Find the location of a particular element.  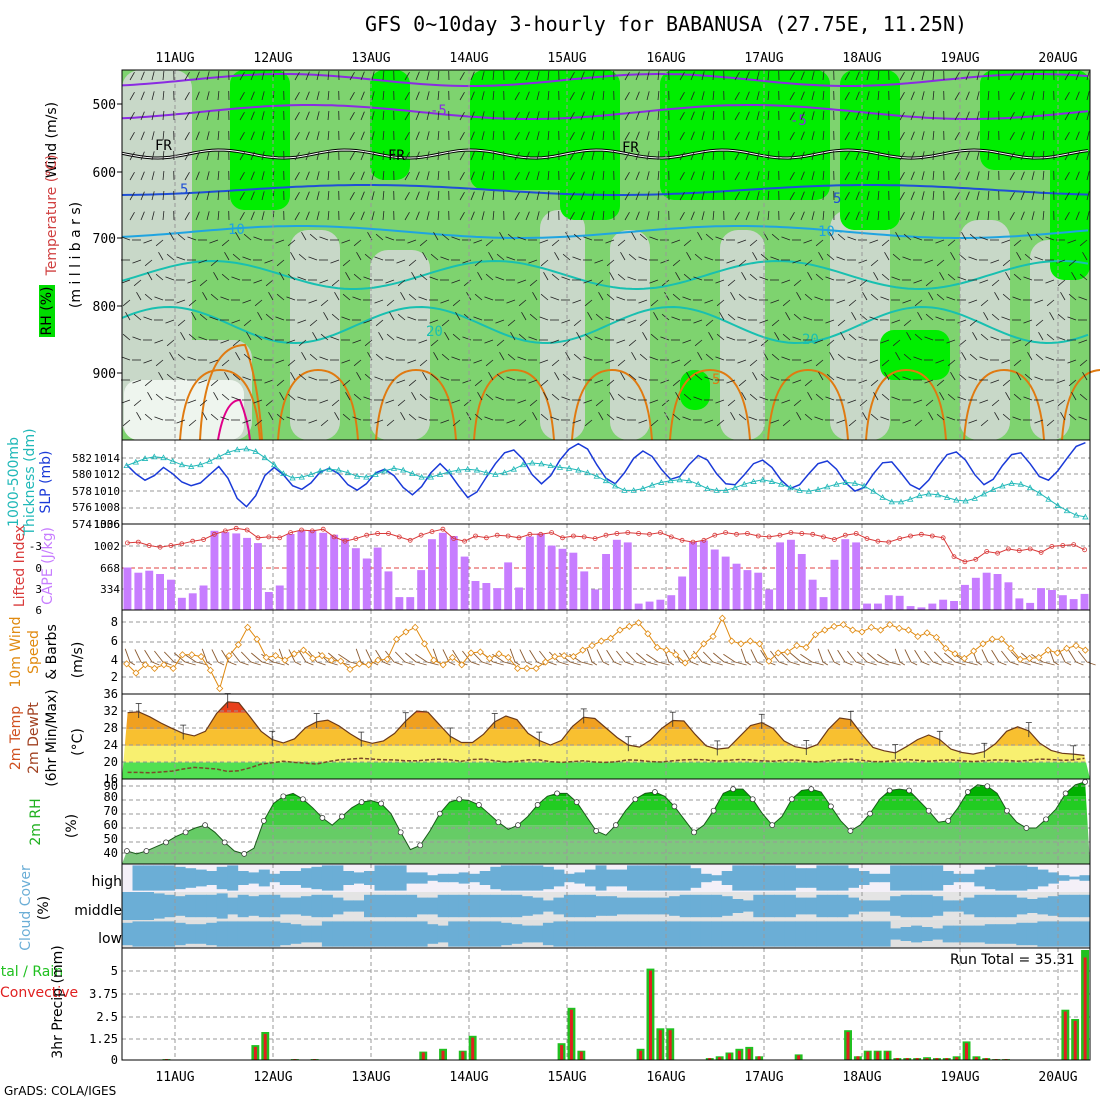

credit: GrADS: COLA/IGES is located at coordinates (60, 1091).